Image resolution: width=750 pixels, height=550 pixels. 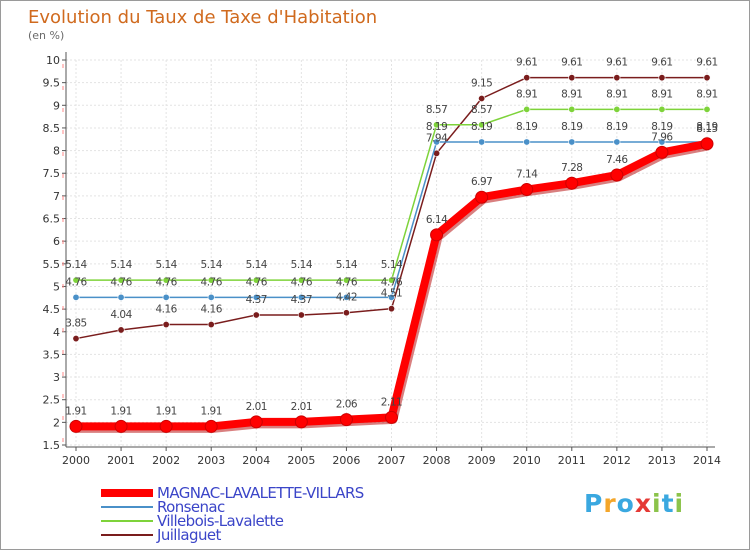 What do you see at coordinates (52, 173) in the screenshot?
I see `y-tick-label: 7.5` at bounding box center [52, 173].